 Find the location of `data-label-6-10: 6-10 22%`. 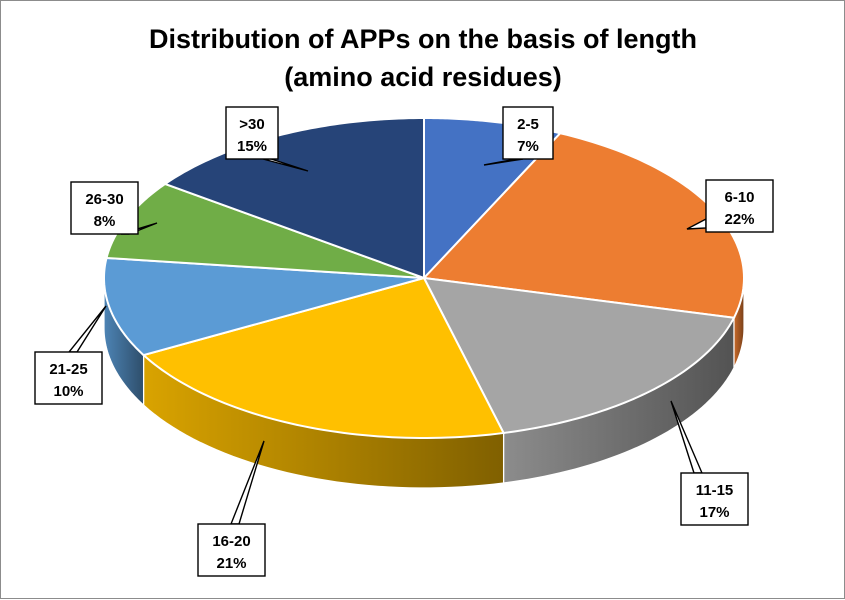

data-label-6-10: 6-10 22% is located at coordinates (730, 206).